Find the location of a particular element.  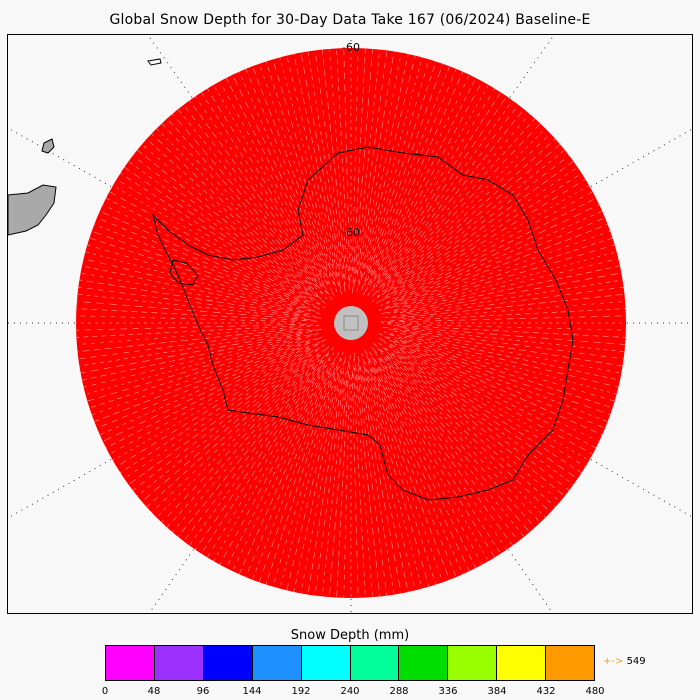

colorbar-tick-label: 384 is located at coordinates (497, 691).